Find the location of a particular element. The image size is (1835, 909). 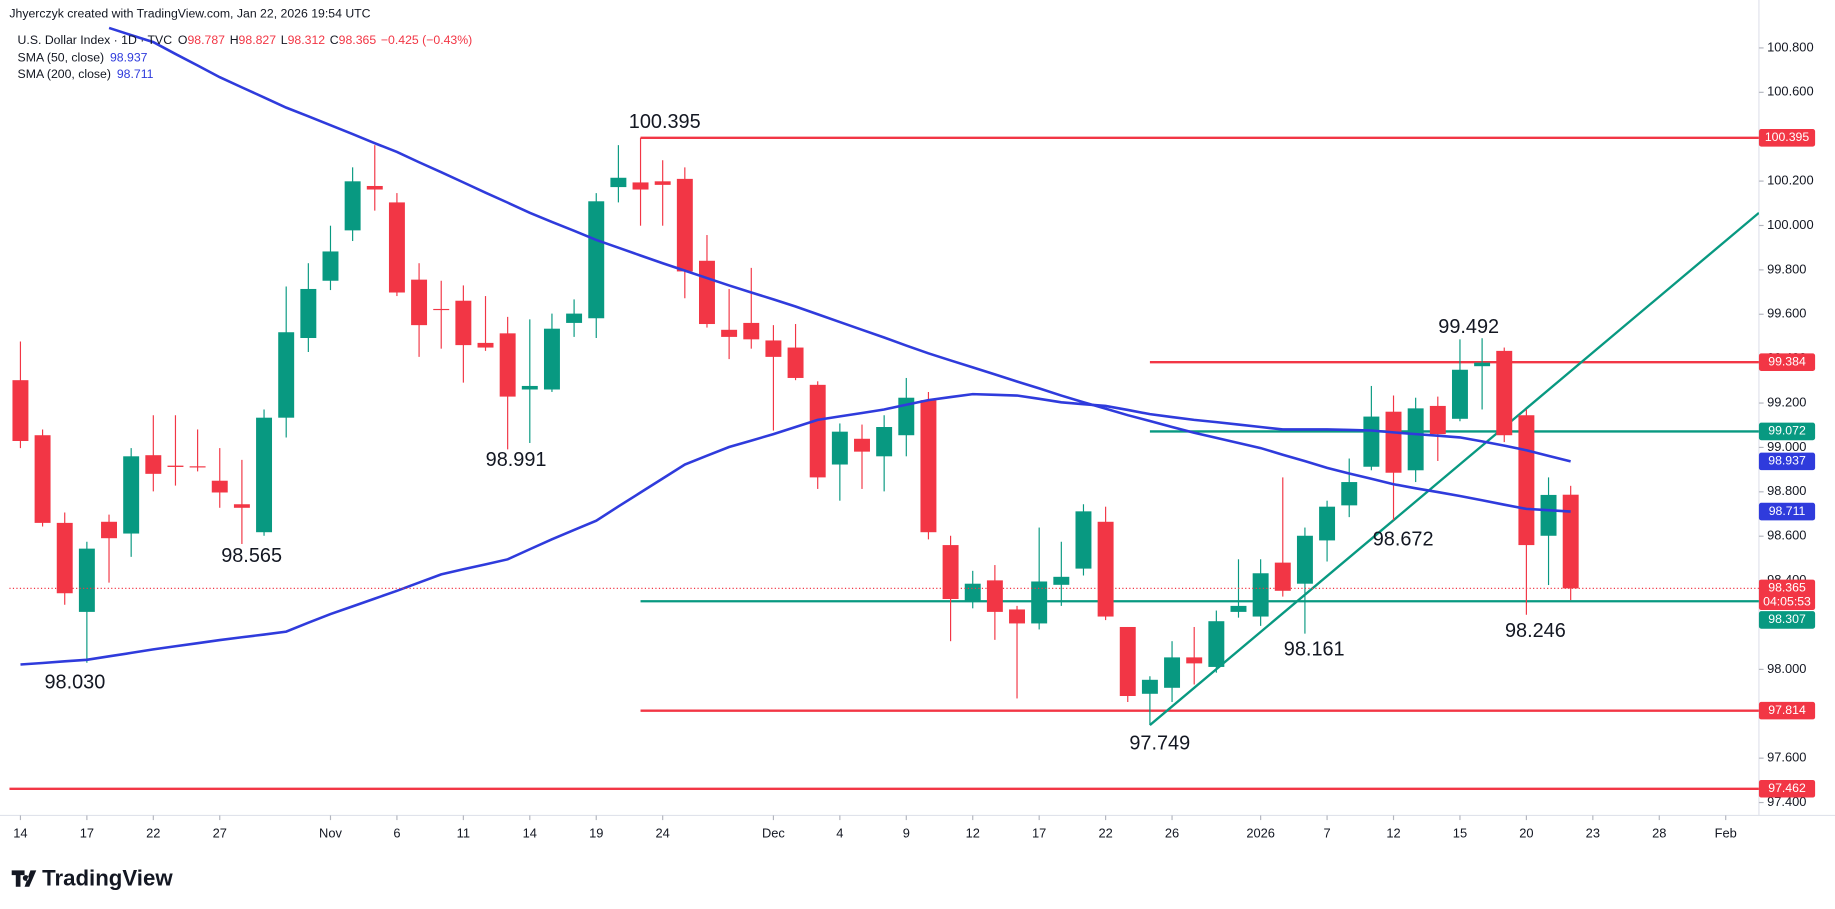

x-tick-label: 27 is located at coordinates (220, 833).